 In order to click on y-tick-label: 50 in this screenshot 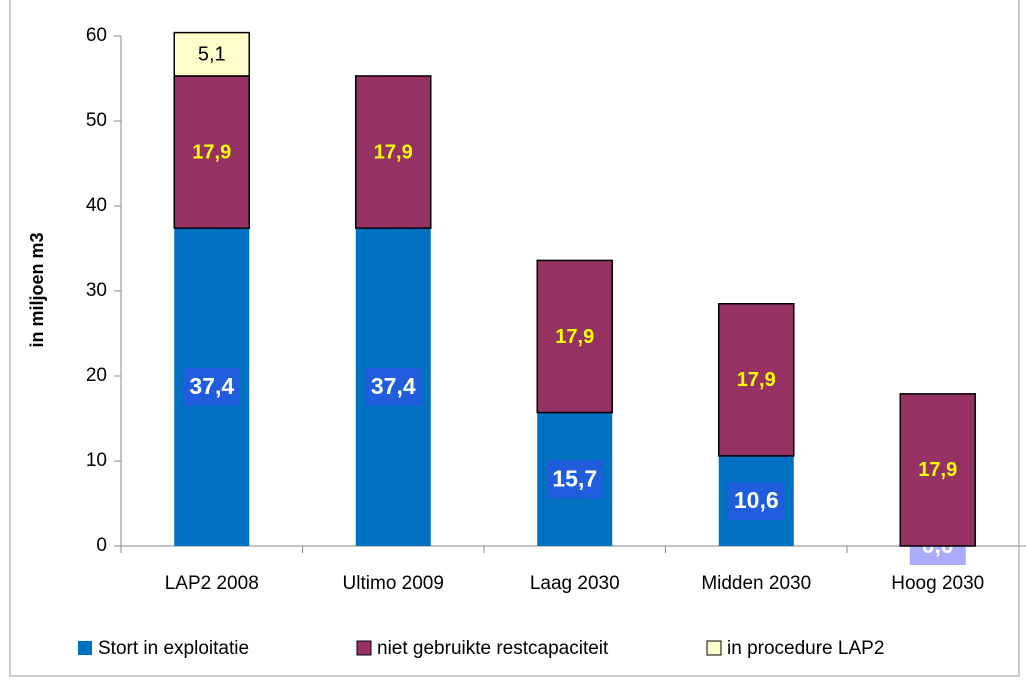, I will do `click(96, 120)`.